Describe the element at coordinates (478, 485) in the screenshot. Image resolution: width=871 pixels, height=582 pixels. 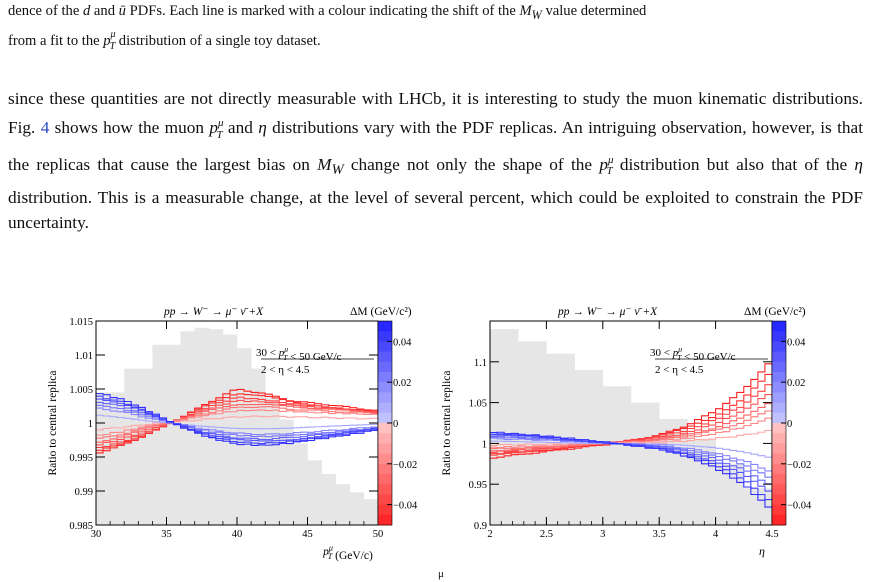
I see `y-tick-label: 0.95` at that location.